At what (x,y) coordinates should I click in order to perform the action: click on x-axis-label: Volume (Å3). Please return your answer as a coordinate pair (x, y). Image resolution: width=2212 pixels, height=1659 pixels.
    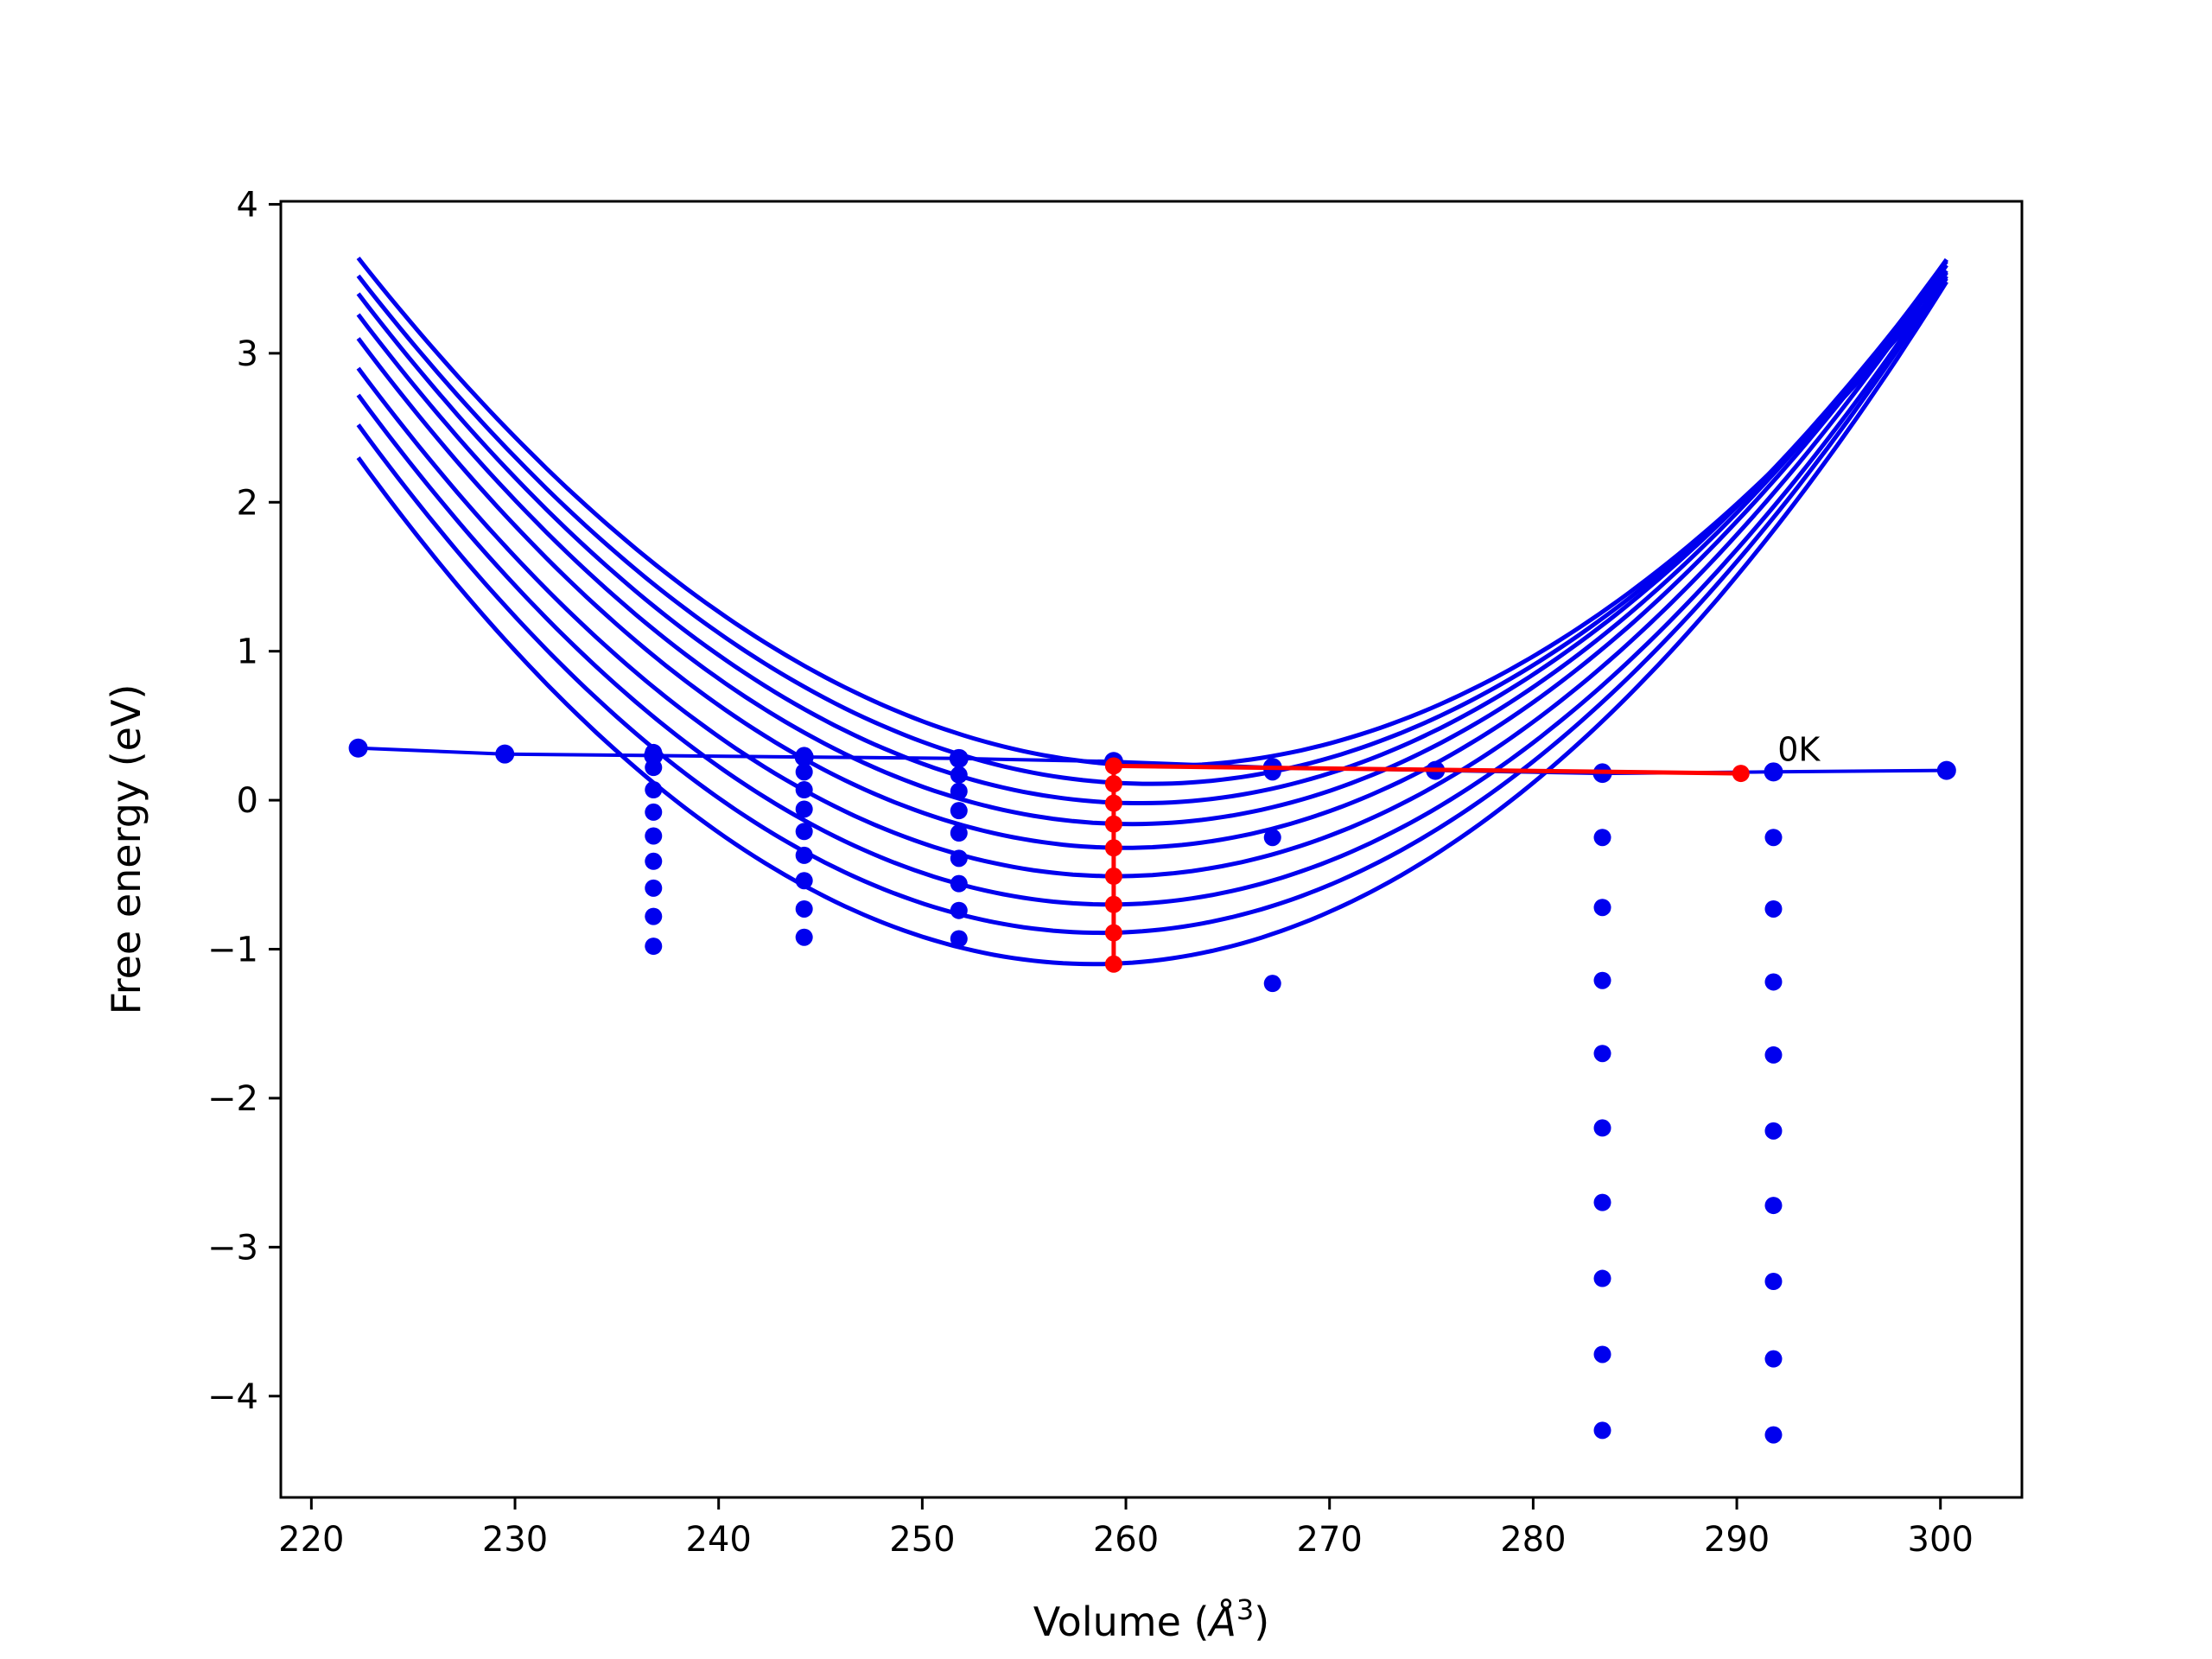
    Looking at the image, I should click on (1151, 1619).